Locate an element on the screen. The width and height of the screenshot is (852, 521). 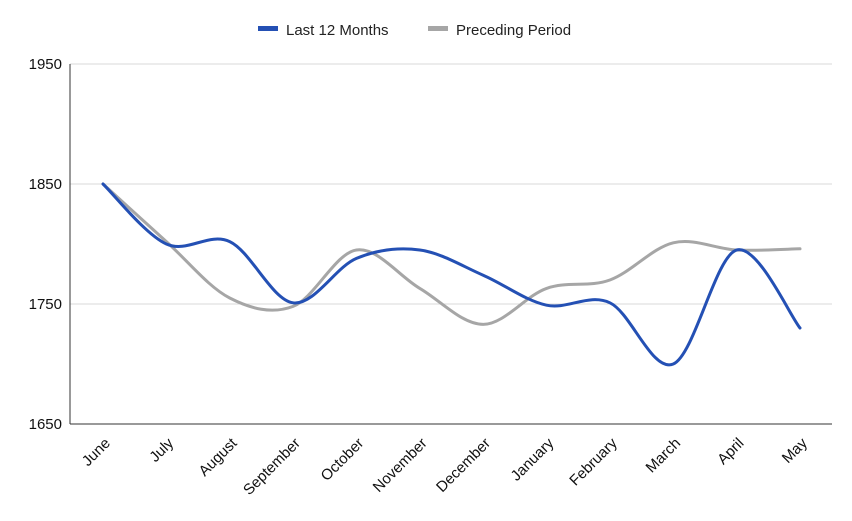
x-tick-label: October is located at coordinates (343, 460).